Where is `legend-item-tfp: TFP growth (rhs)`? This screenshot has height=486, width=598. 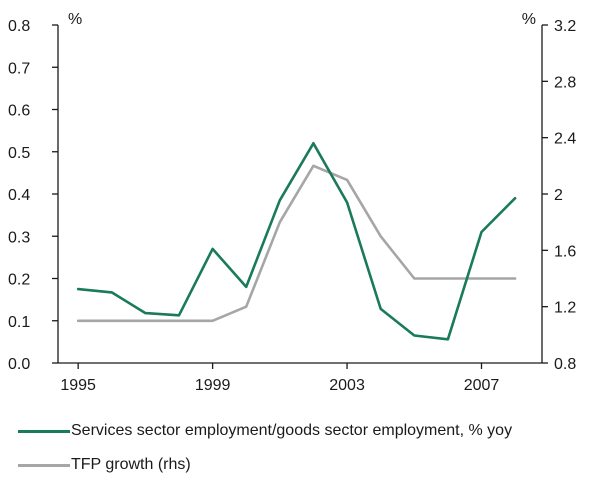
legend-item-tfp: TFP growth (rhs) is located at coordinates (305, 469).